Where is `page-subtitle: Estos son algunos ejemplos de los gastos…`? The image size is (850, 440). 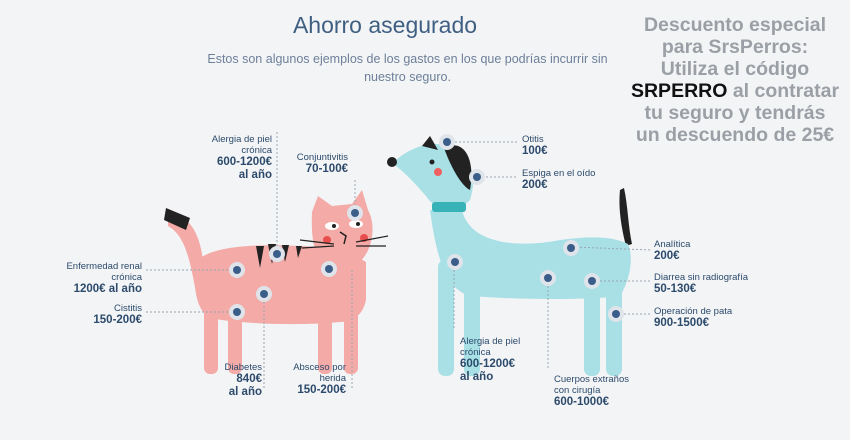 page-subtitle: Estos son algunos ejemplos de los gastos… is located at coordinates (407, 68).